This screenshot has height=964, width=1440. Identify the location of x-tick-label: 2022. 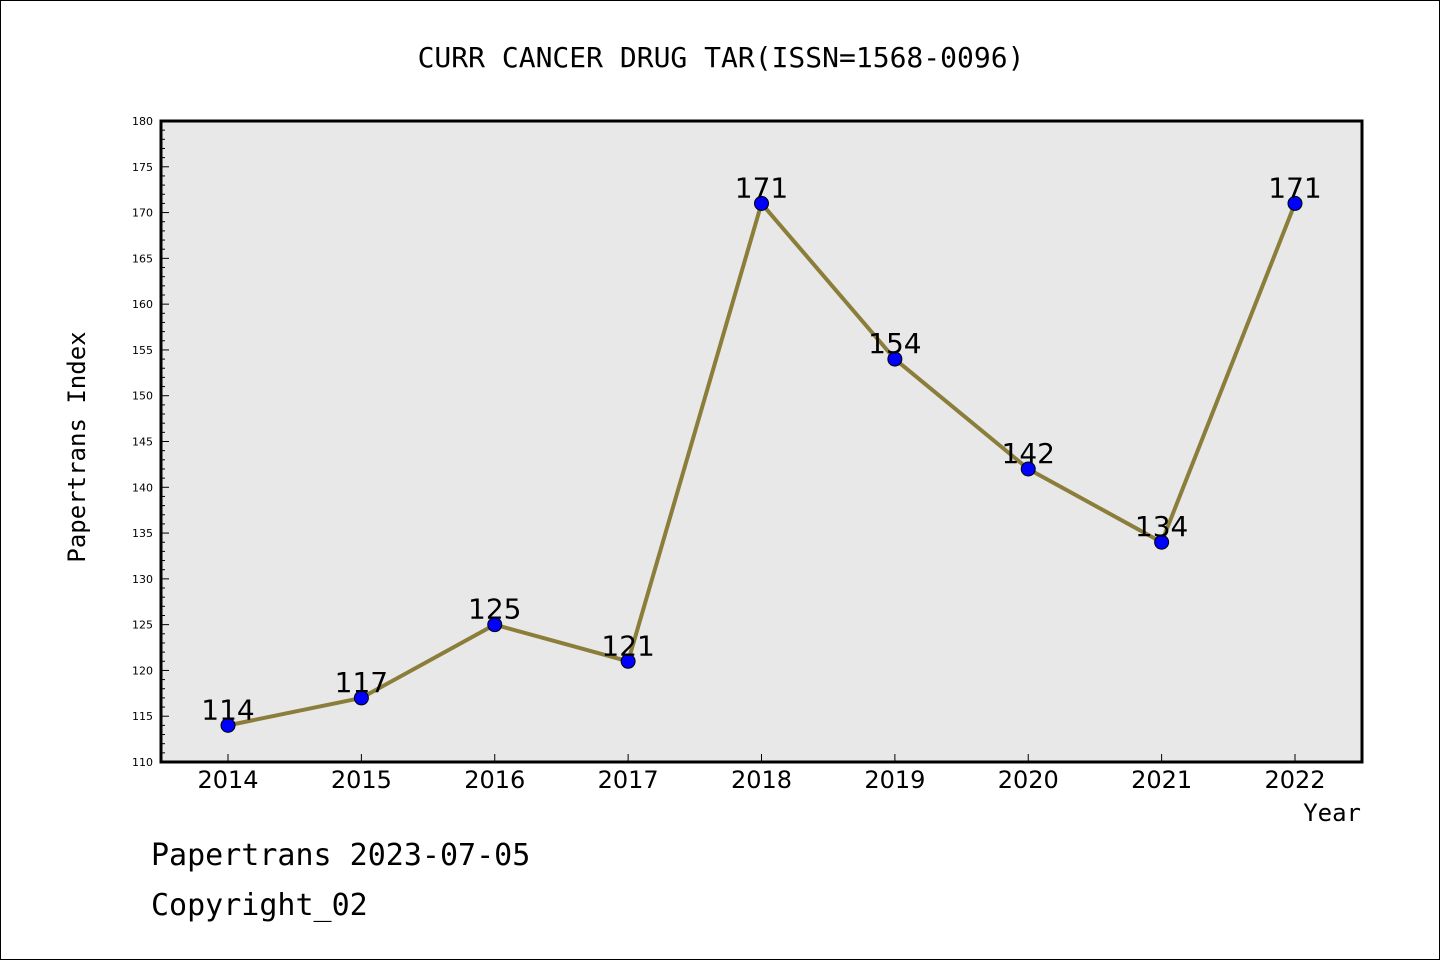
(1294, 780).